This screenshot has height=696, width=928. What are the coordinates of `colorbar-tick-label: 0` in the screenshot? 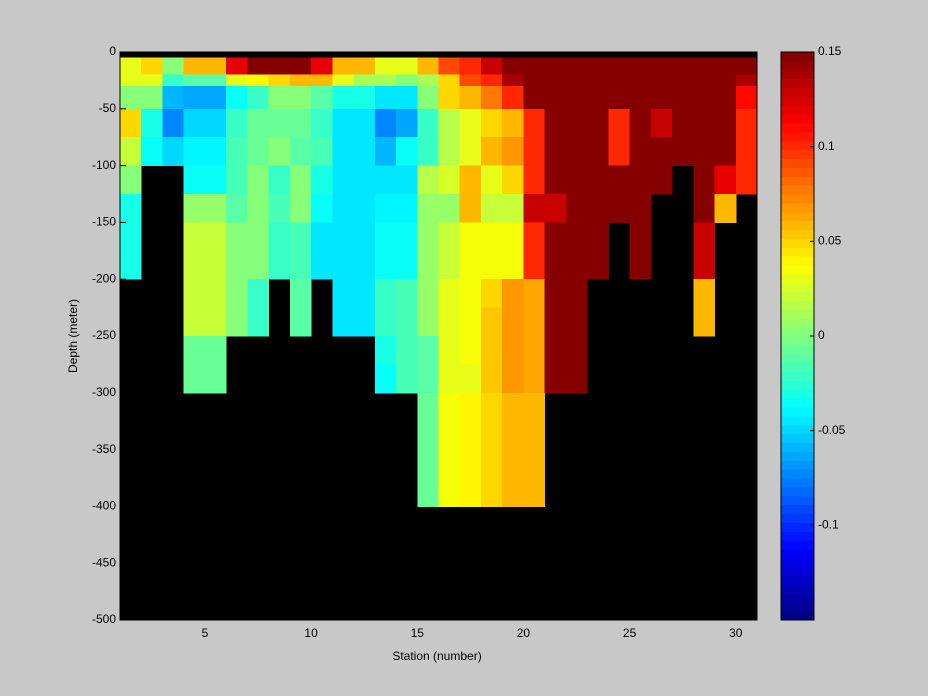 It's located at (821, 335).